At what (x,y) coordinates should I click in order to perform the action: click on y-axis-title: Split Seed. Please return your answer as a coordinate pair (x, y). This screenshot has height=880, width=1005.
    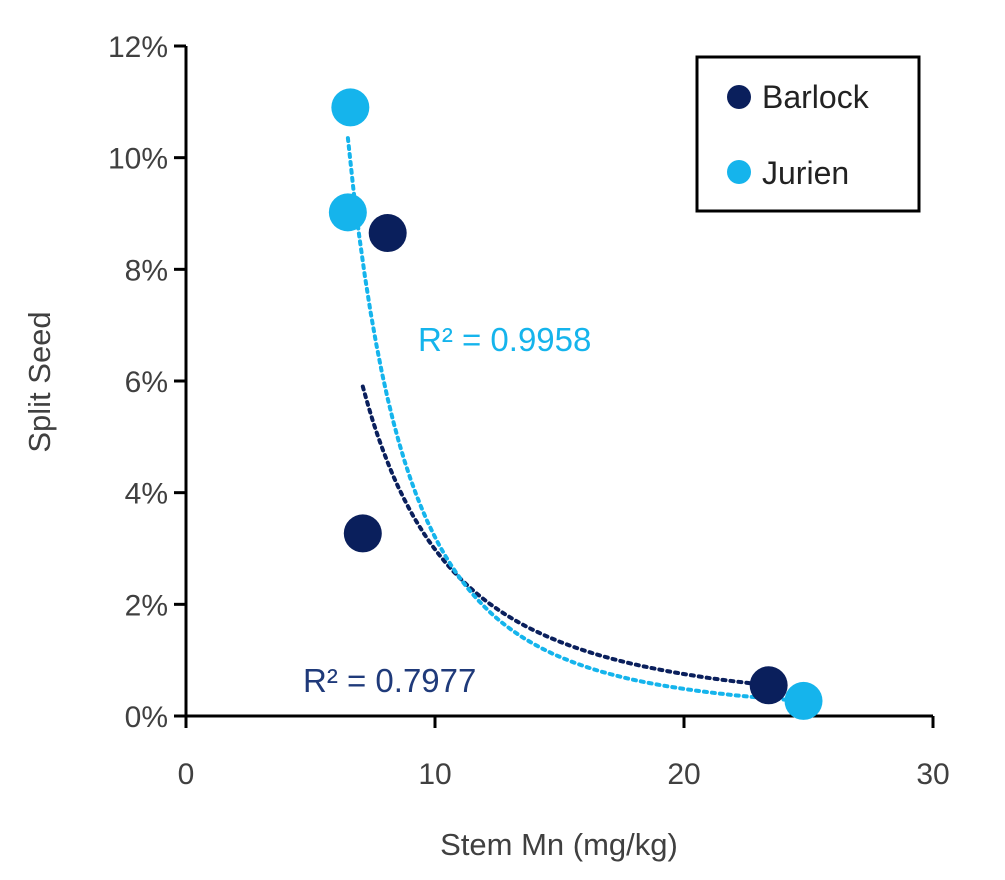
    Looking at the image, I should click on (39, 381).